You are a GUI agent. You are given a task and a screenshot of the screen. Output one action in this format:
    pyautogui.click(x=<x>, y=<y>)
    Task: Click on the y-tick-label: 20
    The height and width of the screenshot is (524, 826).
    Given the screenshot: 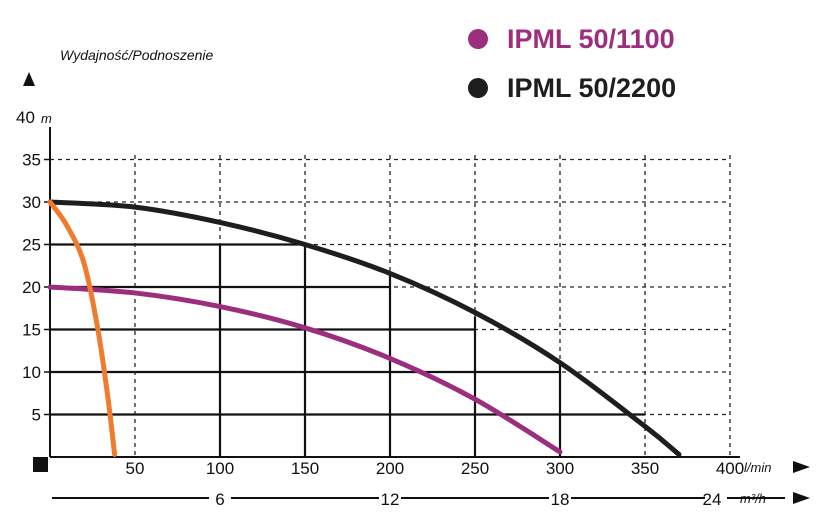 What is the action you would take?
    pyautogui.click(x=31, y=287)
    